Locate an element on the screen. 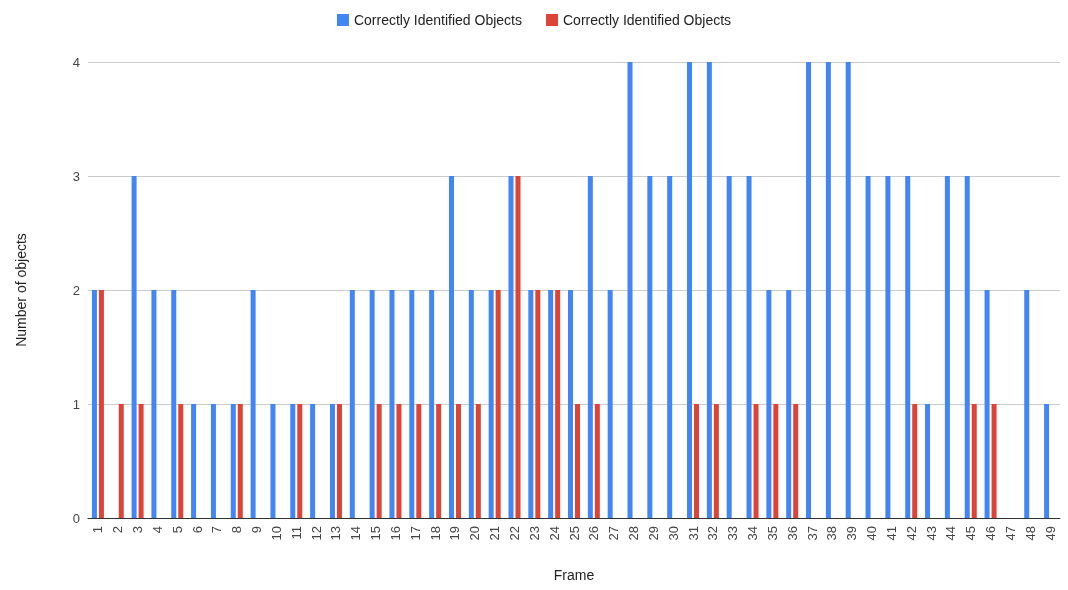 The height and width of the screenshot is (590, 1068). x-tick-label: 10 is located at coordinates (276, 533).